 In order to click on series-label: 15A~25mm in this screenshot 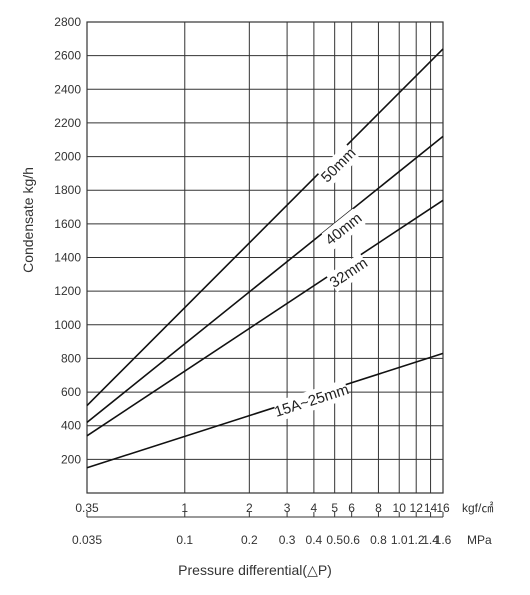, I will do `click(311, 401)`.